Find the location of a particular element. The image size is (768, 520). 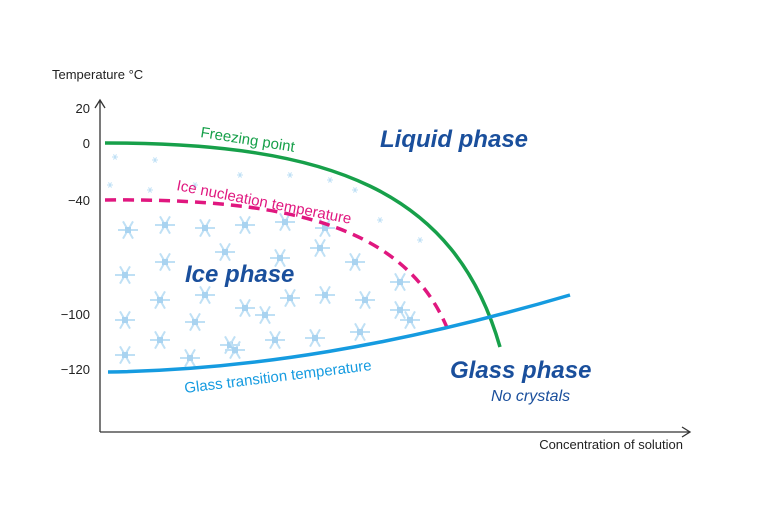

glass-curve is located at coordinates (339, 333).